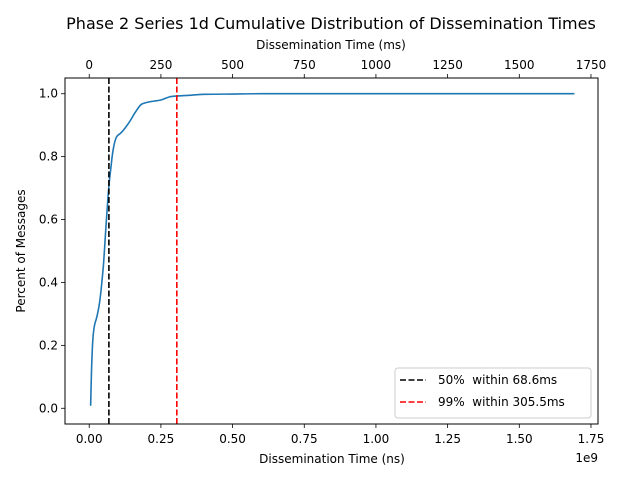 This screenshot has width=640, height=480. What do you see at coordinates (586, 458) in the screenshot?
I see `x-axis-offset: 1e9` at bounding box center [586, 458].